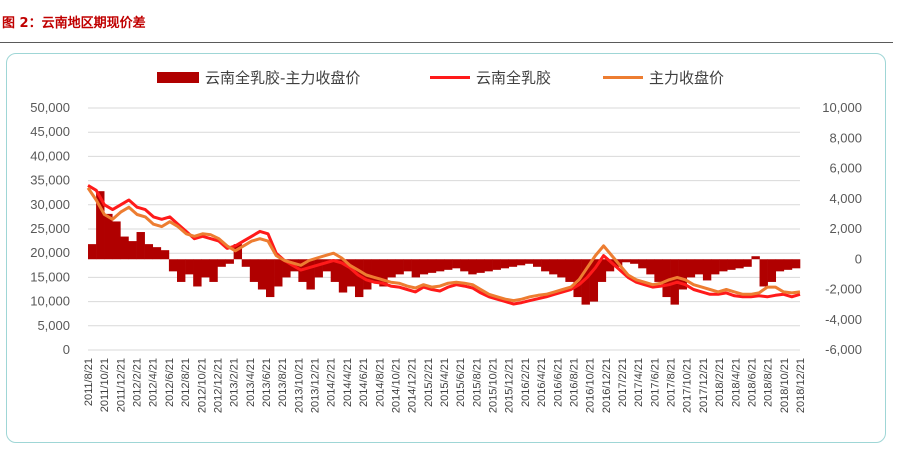 The width and height of the screenshot is (900, 455). Describe the element at coordinates (510, 385) in the screenshot. I see `x-tick-label: 2015/12/21` at that location.